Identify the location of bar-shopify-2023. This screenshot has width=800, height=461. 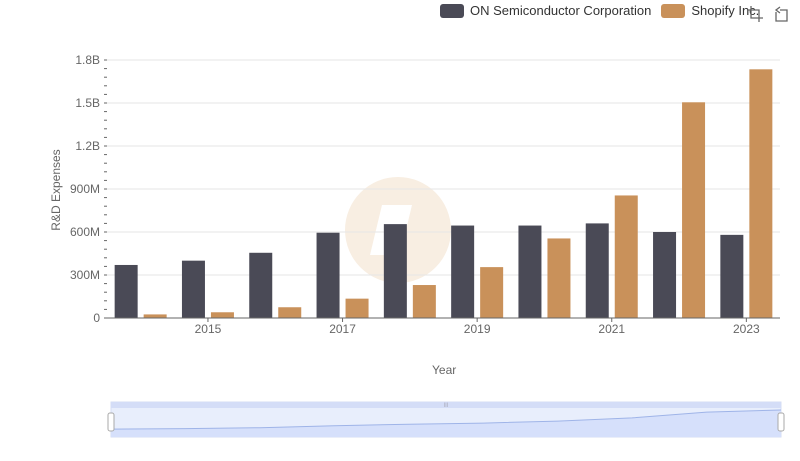
(761, 193).